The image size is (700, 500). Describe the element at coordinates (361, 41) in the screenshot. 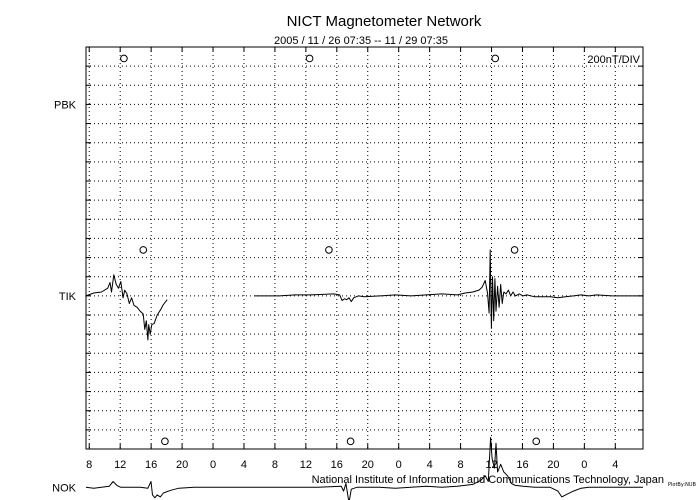

I see `chart-subtitle: 2005 / 11 / 26 07:35 -- 11 / 29 07:35` at that location.